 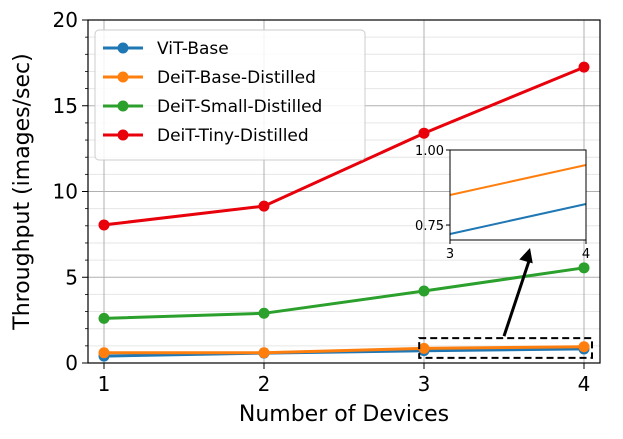 What do you see at coordinates (429, 151) in the screenshot?
I see `inset-y-tick-label: 1.00` at bounding box center [429, 151].